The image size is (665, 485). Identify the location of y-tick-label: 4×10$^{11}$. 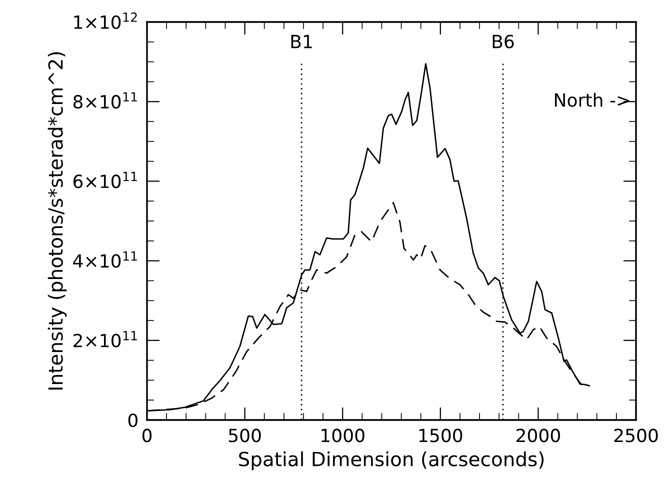
(105, 259).